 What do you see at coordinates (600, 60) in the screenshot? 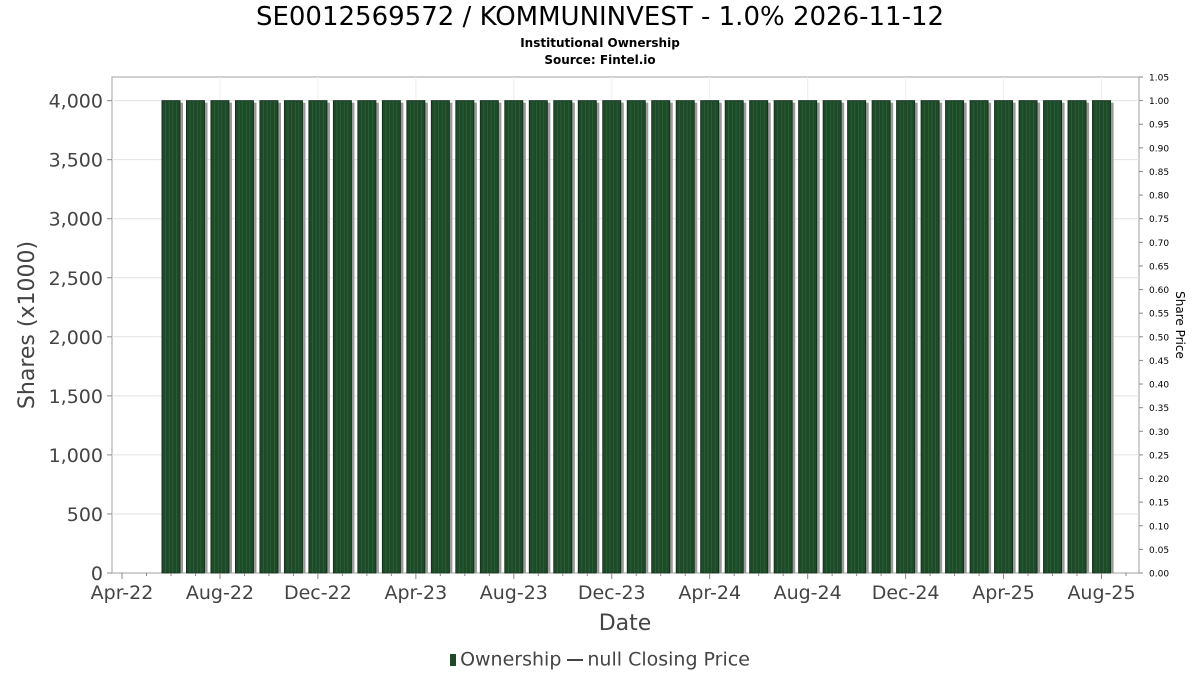
I see `chart-subtitle-2: Source: Fintel.io` at bounding box center [600, 60].